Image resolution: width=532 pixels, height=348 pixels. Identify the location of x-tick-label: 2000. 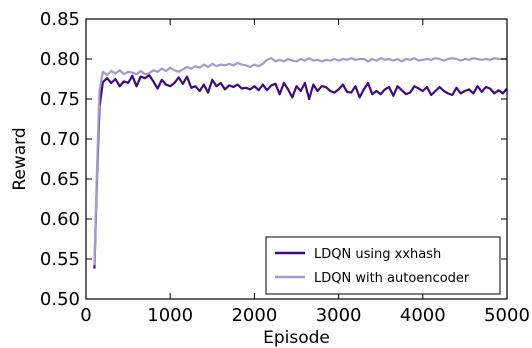
(254, 315).